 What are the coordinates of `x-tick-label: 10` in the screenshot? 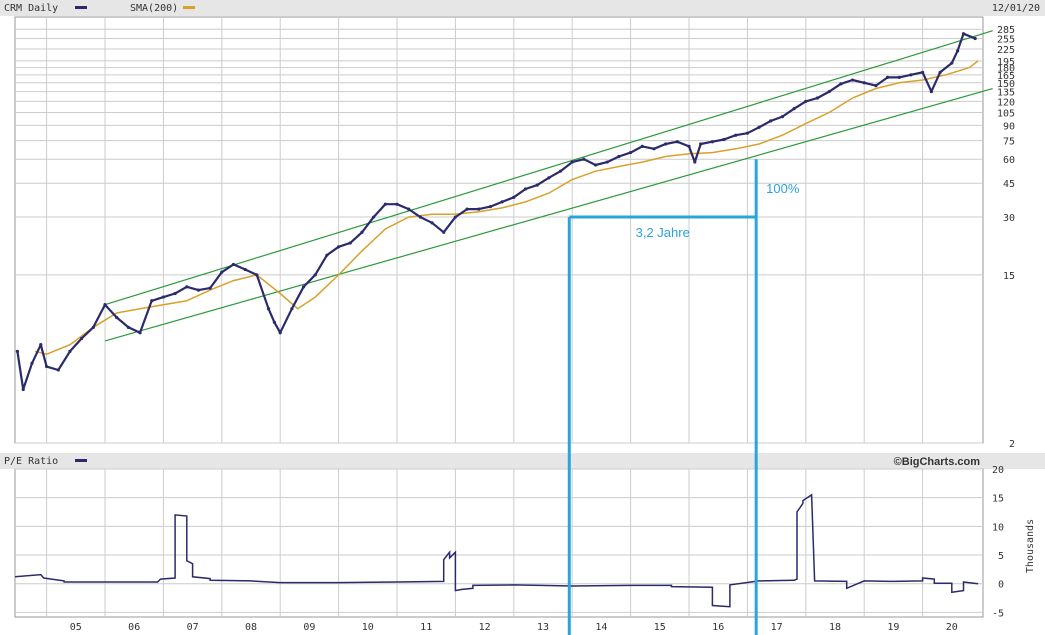 It's located at (368, 627).